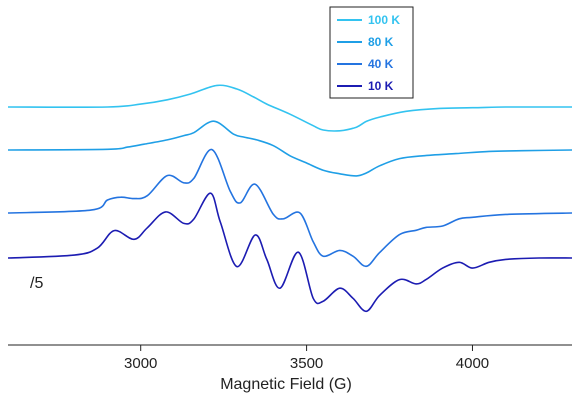 This screenshot has width=572, height=396. Describe the element at coordinates (368, 53) in the screenshot. I see `legend-items: 100 K 80 K 40 K 10 K` at that location.